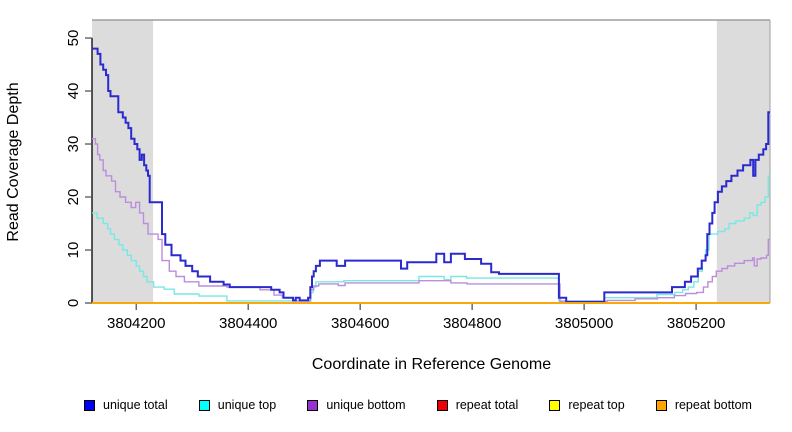 This screenshot has height=432, width=792. I want to click on x-tick-label: 3805200, so click(696, 323).